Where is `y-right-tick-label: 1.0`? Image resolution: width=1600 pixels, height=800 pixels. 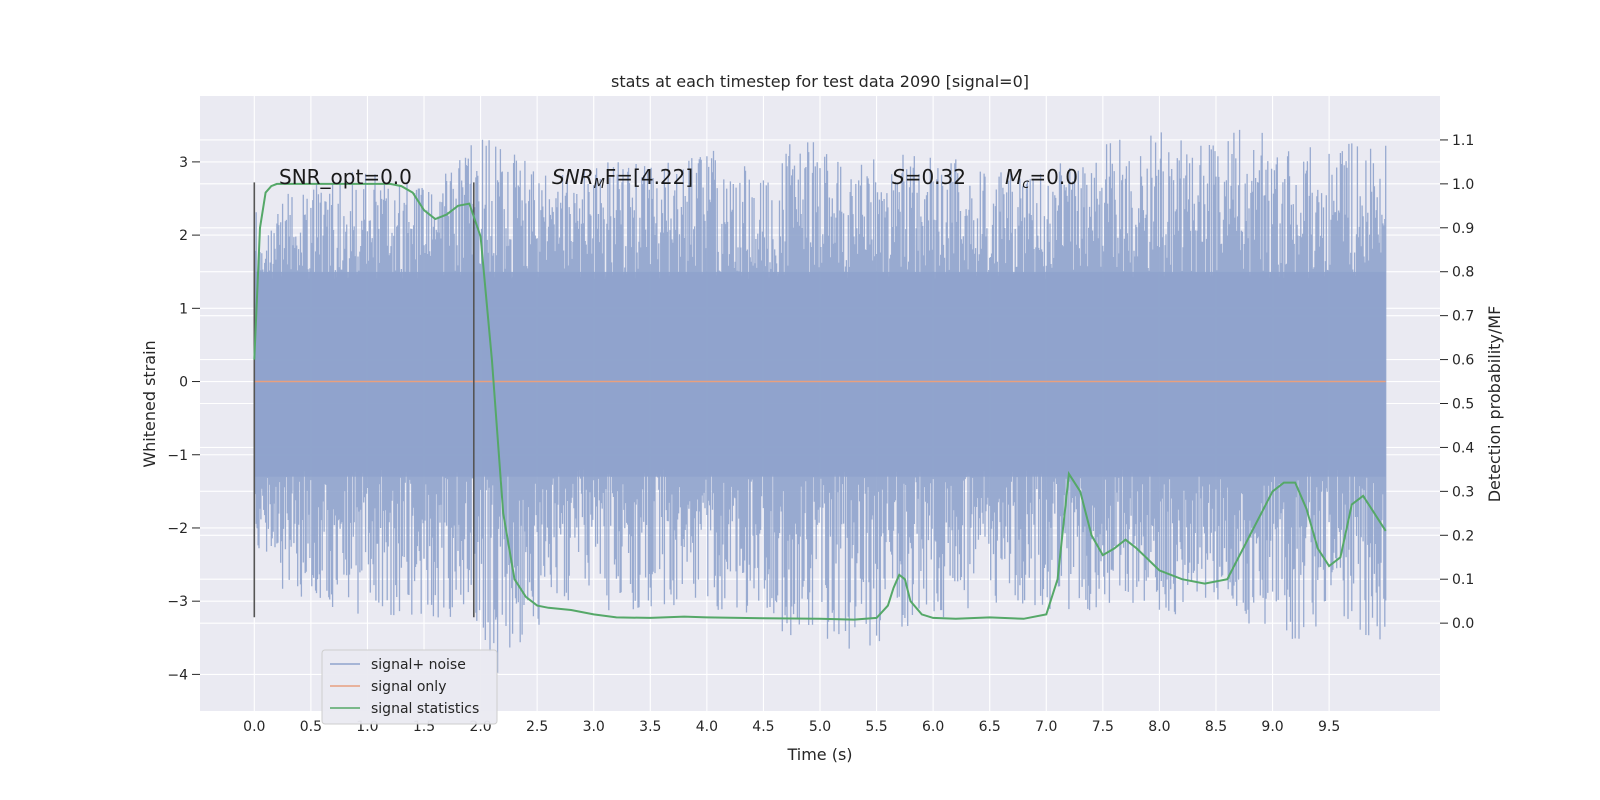
y-right-tick-label: 1.0 is located at coordinates (1463, 185).